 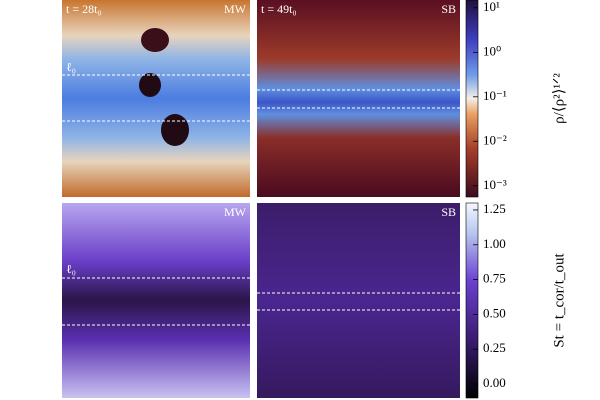 I want to click on panel-time: t = 28t₀, so click(x=84, y=9).